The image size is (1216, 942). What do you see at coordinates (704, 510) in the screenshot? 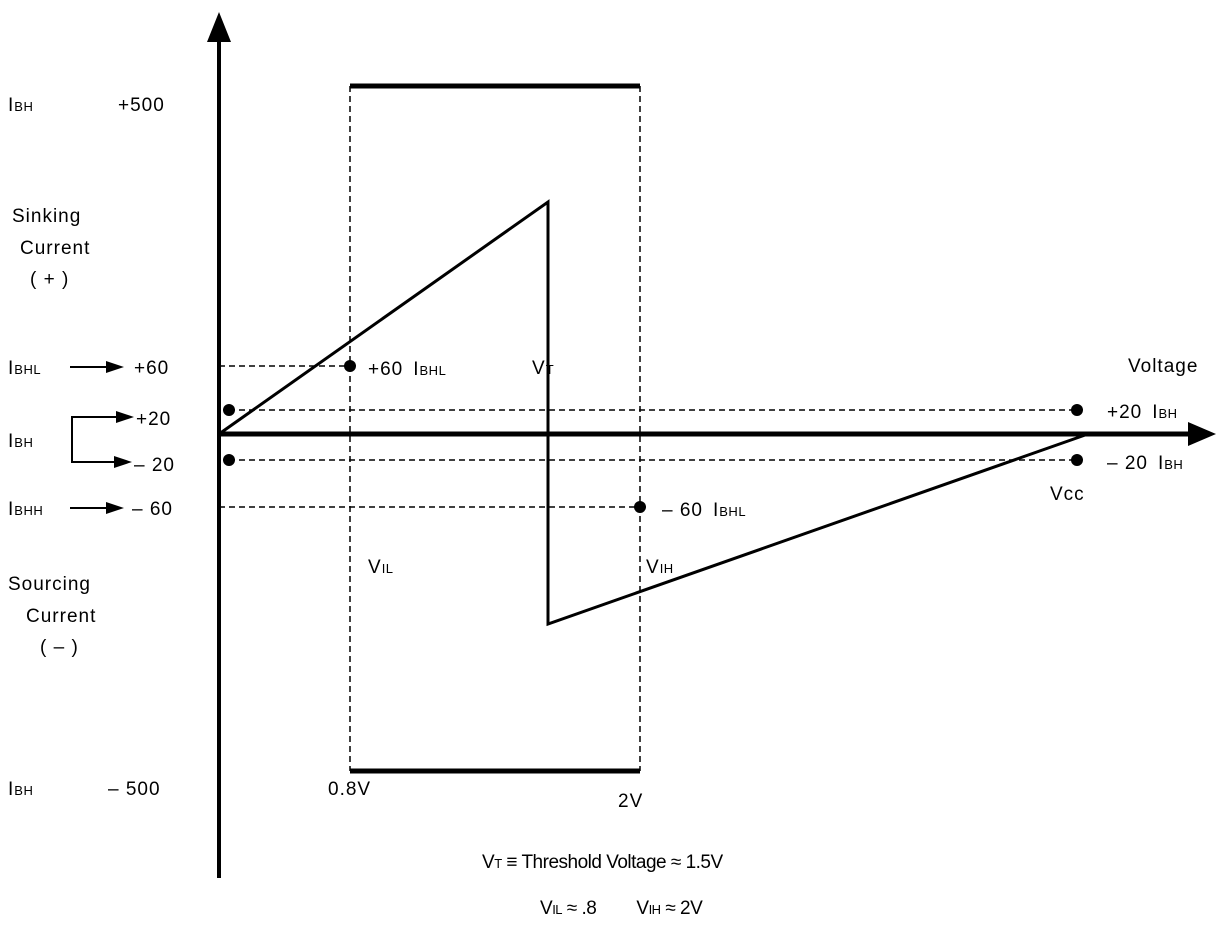
I see `point-minus60-label: – 60 IBHL` at bounding box center [704, 510].